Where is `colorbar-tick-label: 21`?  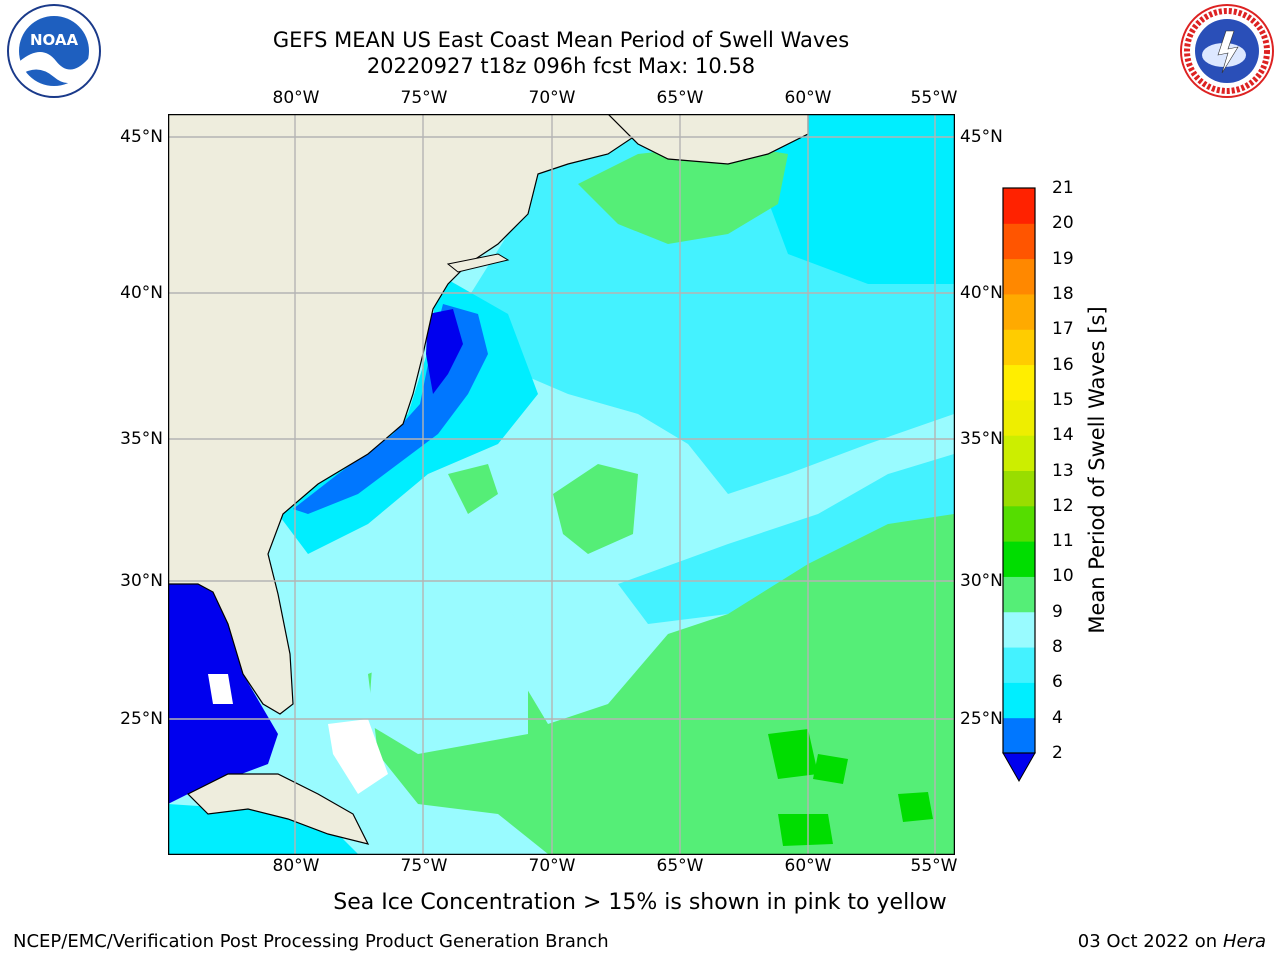 colorbar-tick-label: 21 is located at coordinates (1063, 188).